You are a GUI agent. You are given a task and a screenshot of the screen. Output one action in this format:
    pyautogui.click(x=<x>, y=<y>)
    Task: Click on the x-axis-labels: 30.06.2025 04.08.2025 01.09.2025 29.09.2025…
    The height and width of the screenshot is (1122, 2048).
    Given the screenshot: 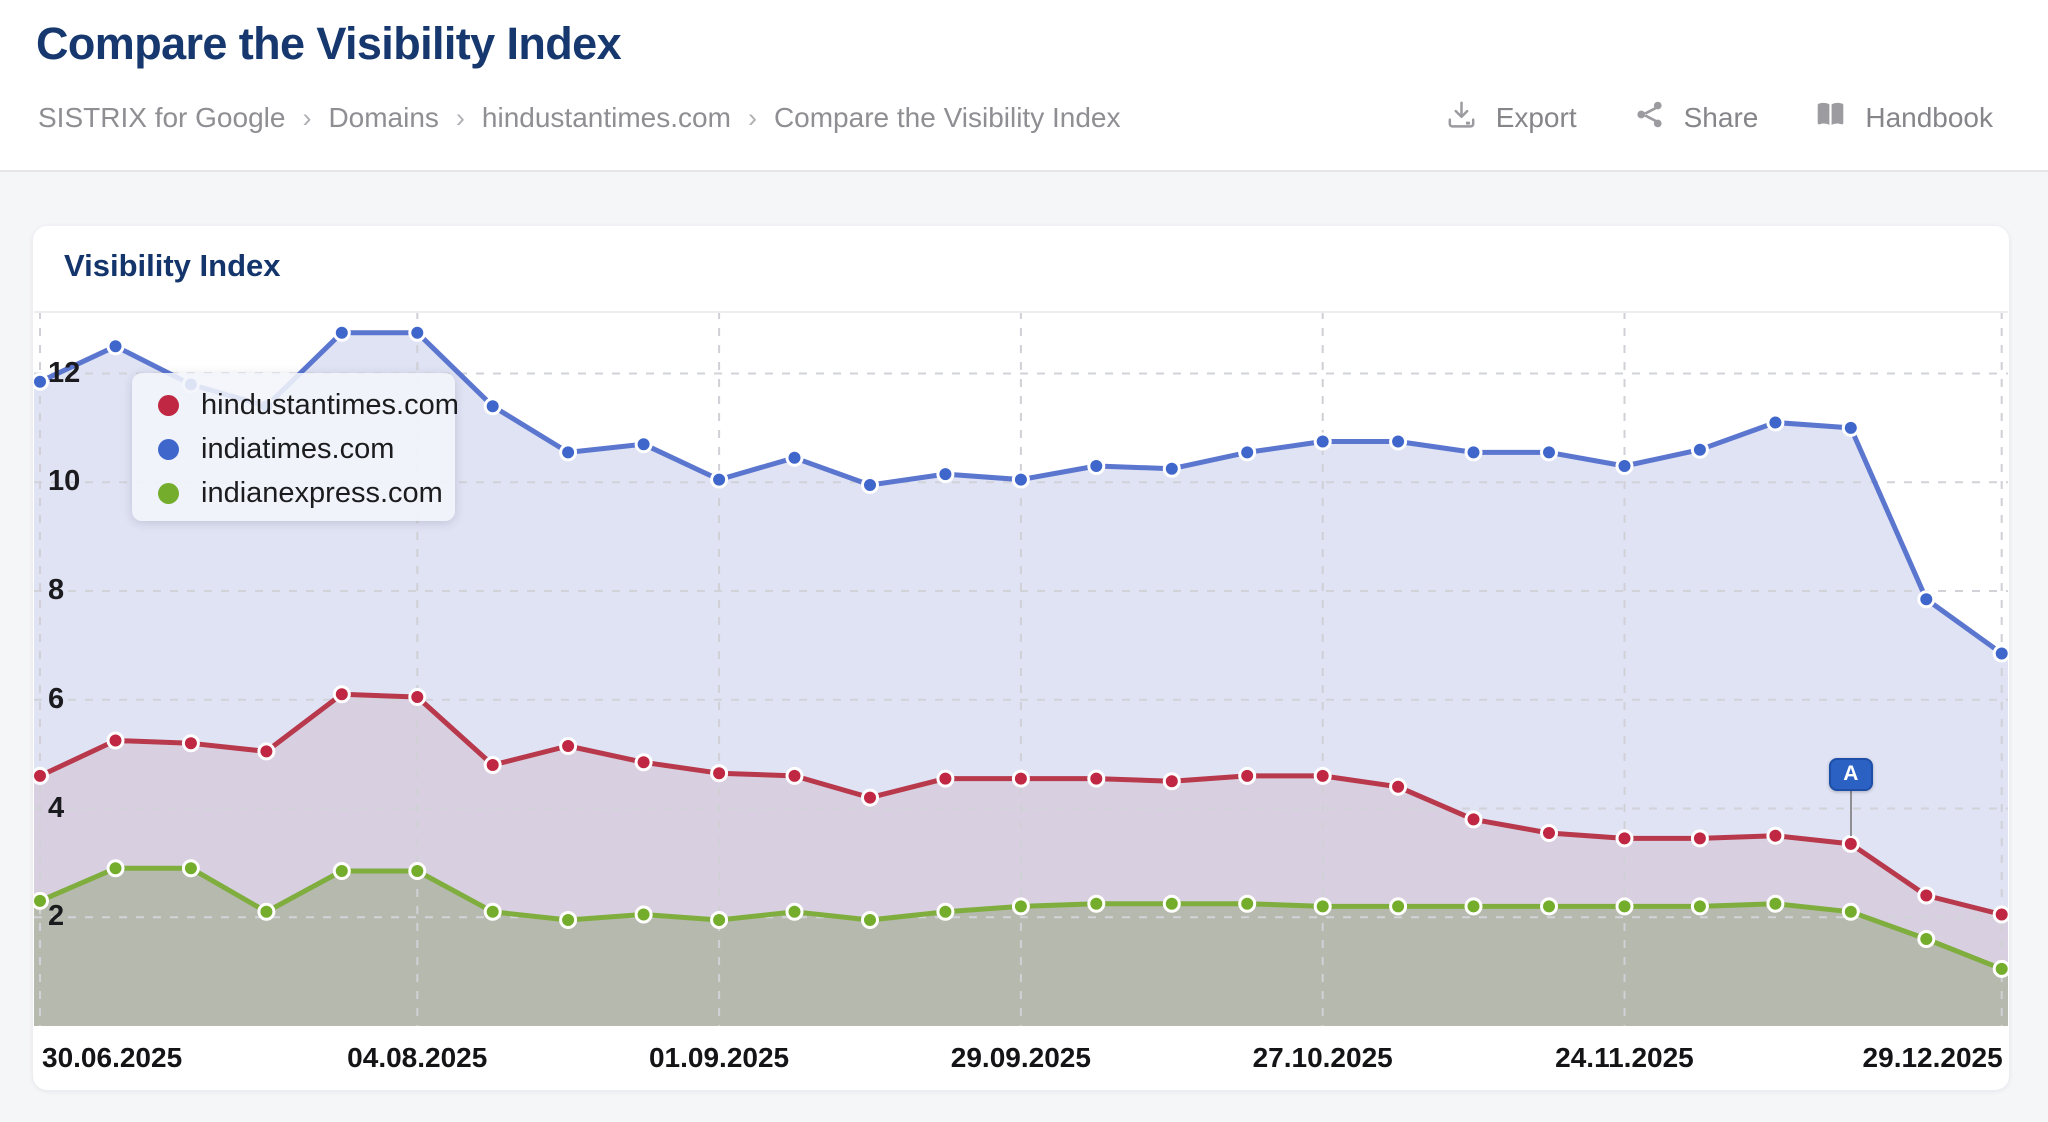 What is the action you would take?
    pyautogui.click(x=1021, y=1058)
    